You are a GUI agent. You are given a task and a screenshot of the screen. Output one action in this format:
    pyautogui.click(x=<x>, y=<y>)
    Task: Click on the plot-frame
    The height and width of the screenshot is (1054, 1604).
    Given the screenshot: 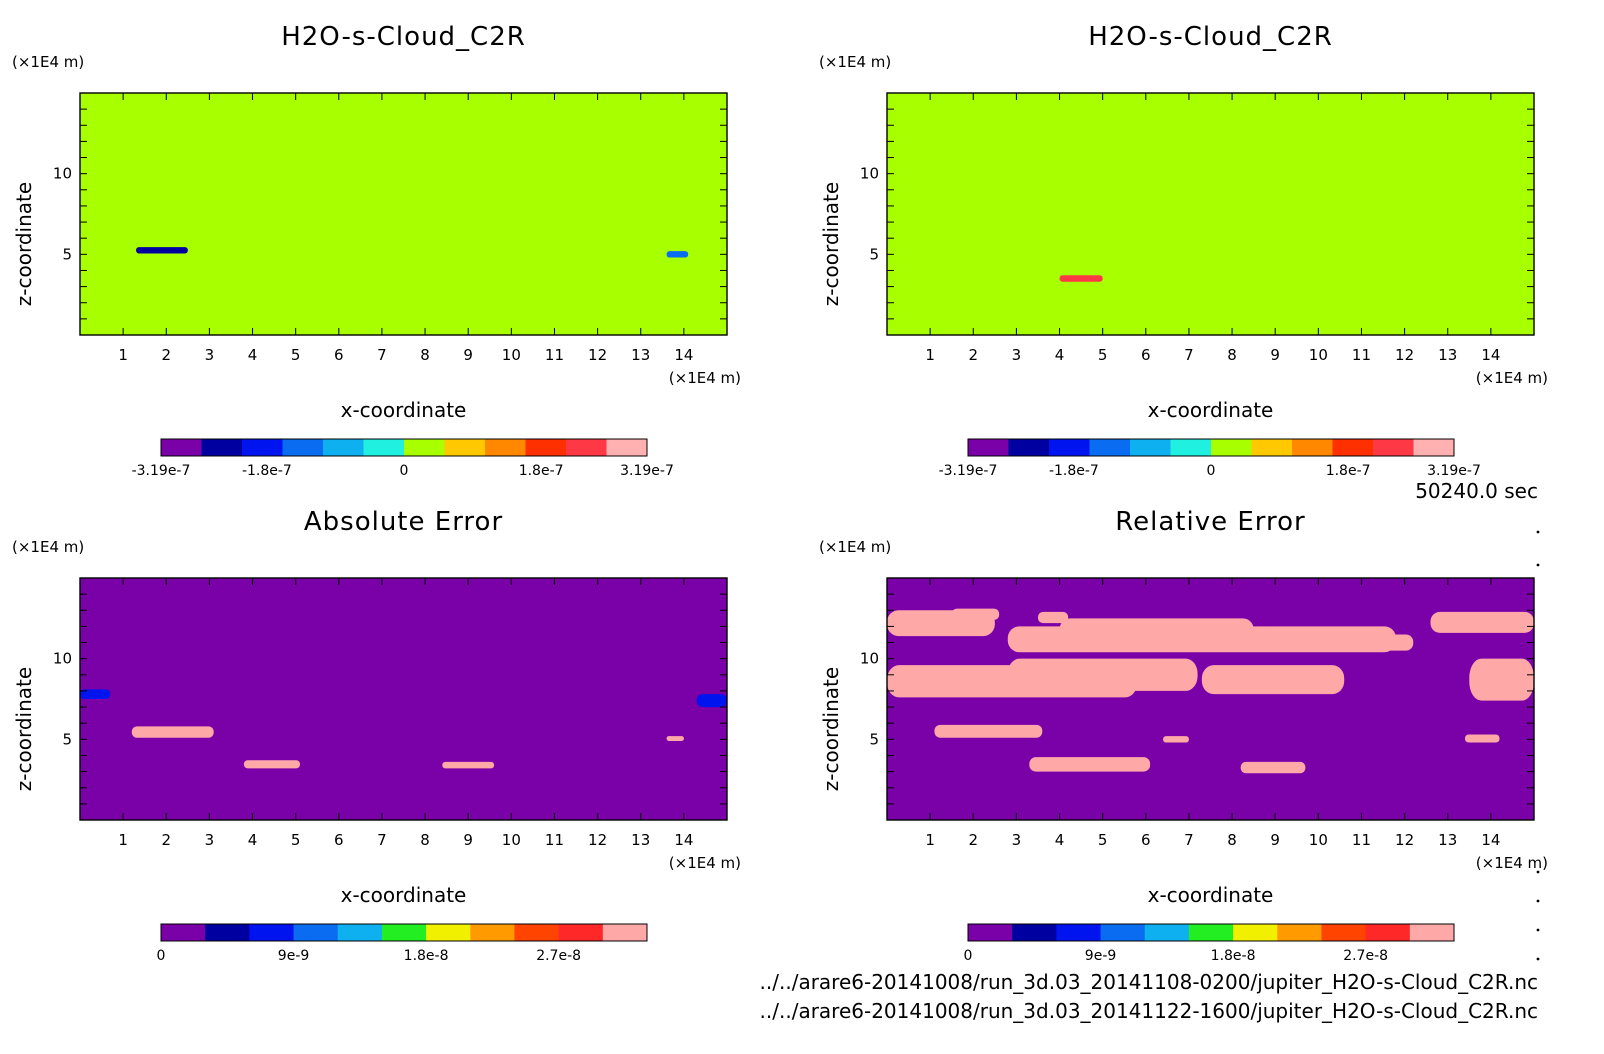 What is the action you would take?
    pyautogui.click(x=403, y=699)
    